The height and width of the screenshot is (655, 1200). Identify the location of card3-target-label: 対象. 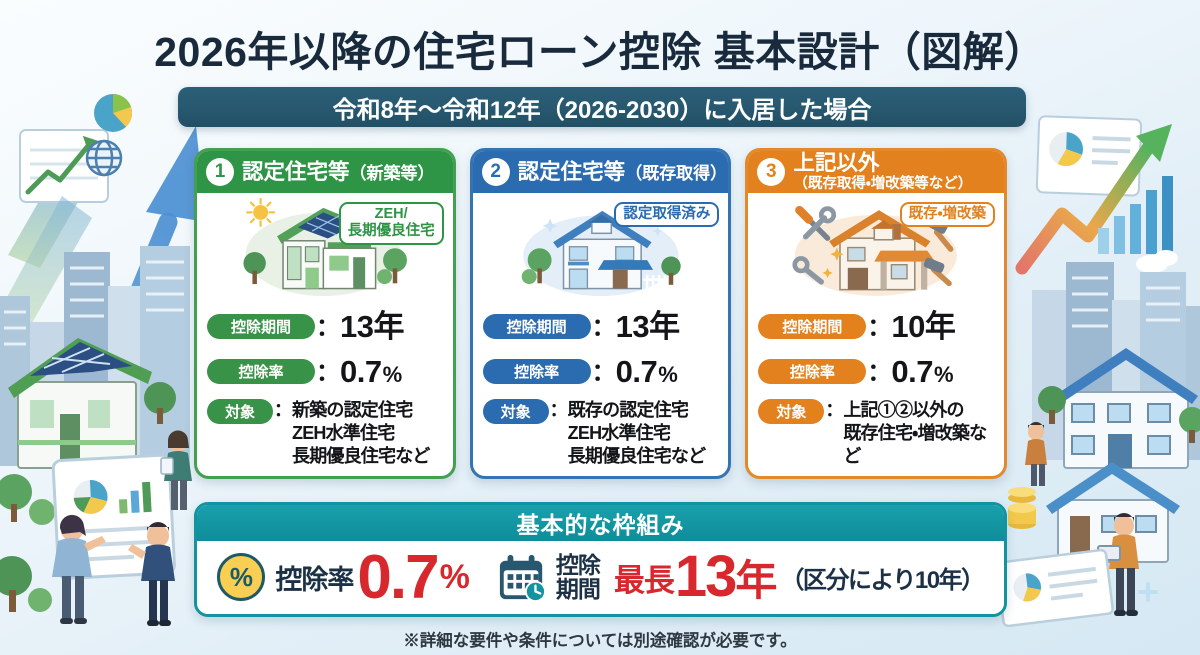
(791, 411).